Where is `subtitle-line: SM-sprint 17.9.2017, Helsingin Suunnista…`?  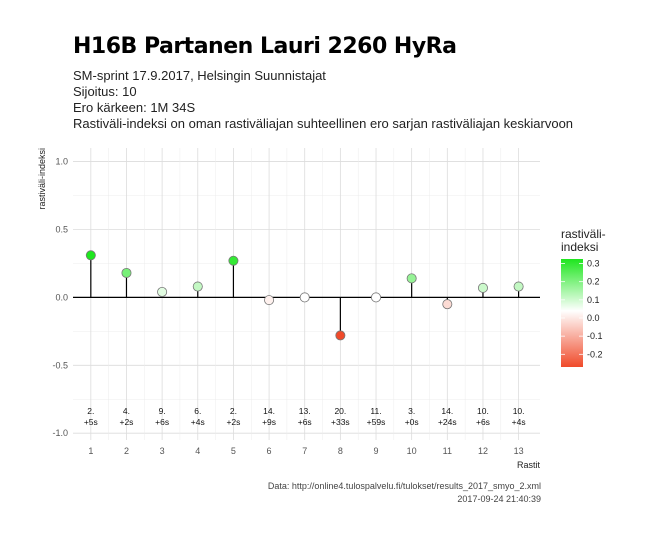
subtitle-line: SM-sprint 17.9.2017, Helsingin Suunnista… is located at coordinates (199, 75).